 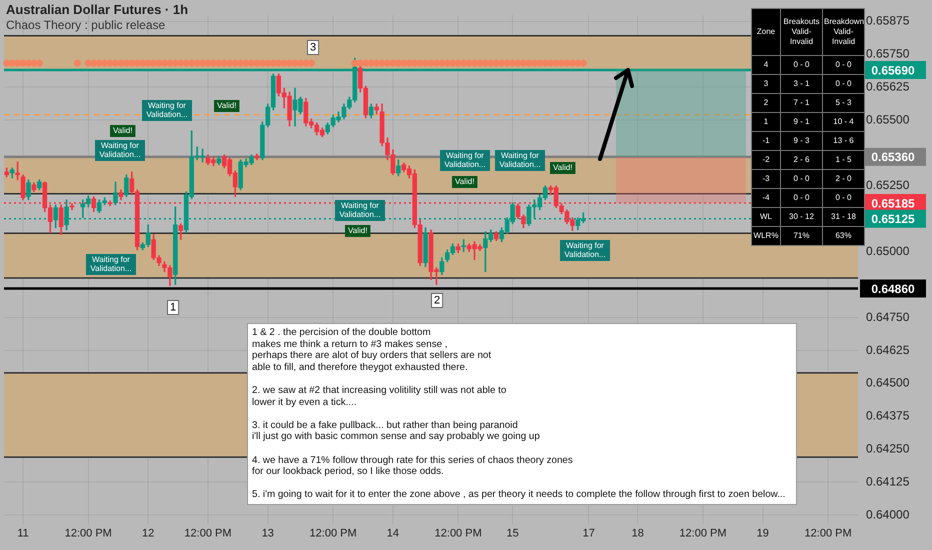 I want to click on x-tick-label: 15, so click(x=512, y=534).